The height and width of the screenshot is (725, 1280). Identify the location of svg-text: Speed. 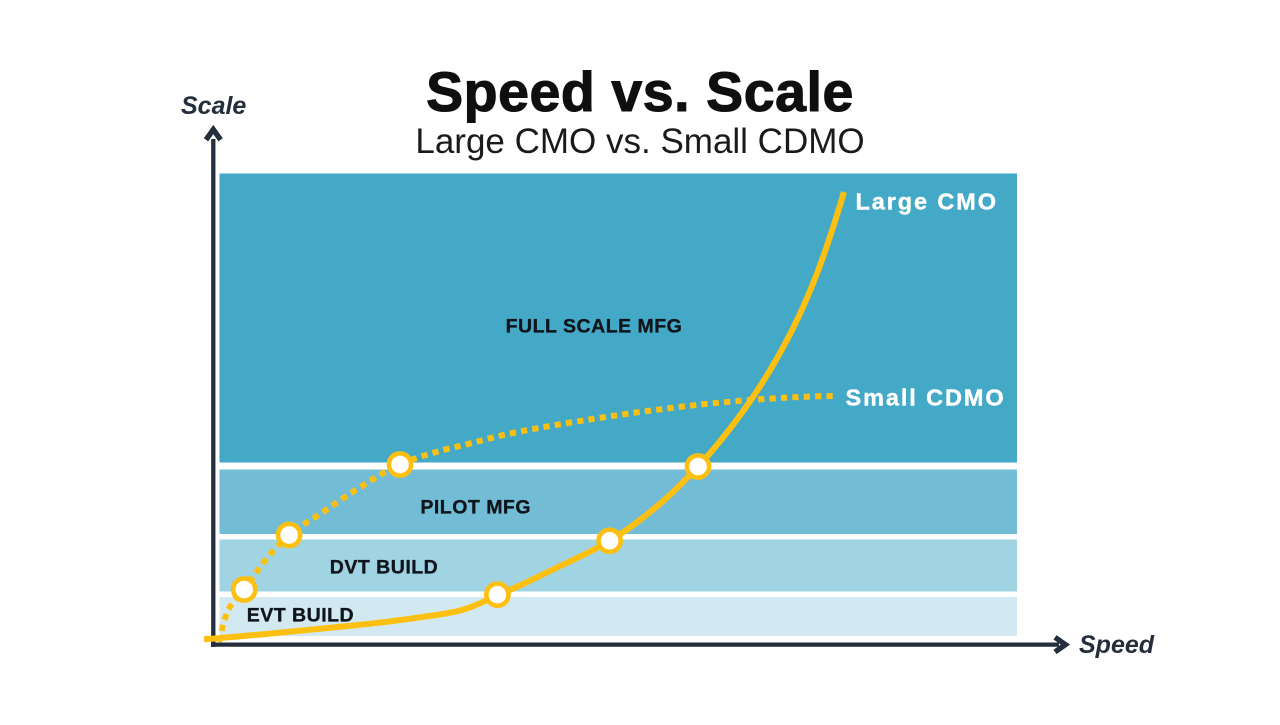
(1117, 645).